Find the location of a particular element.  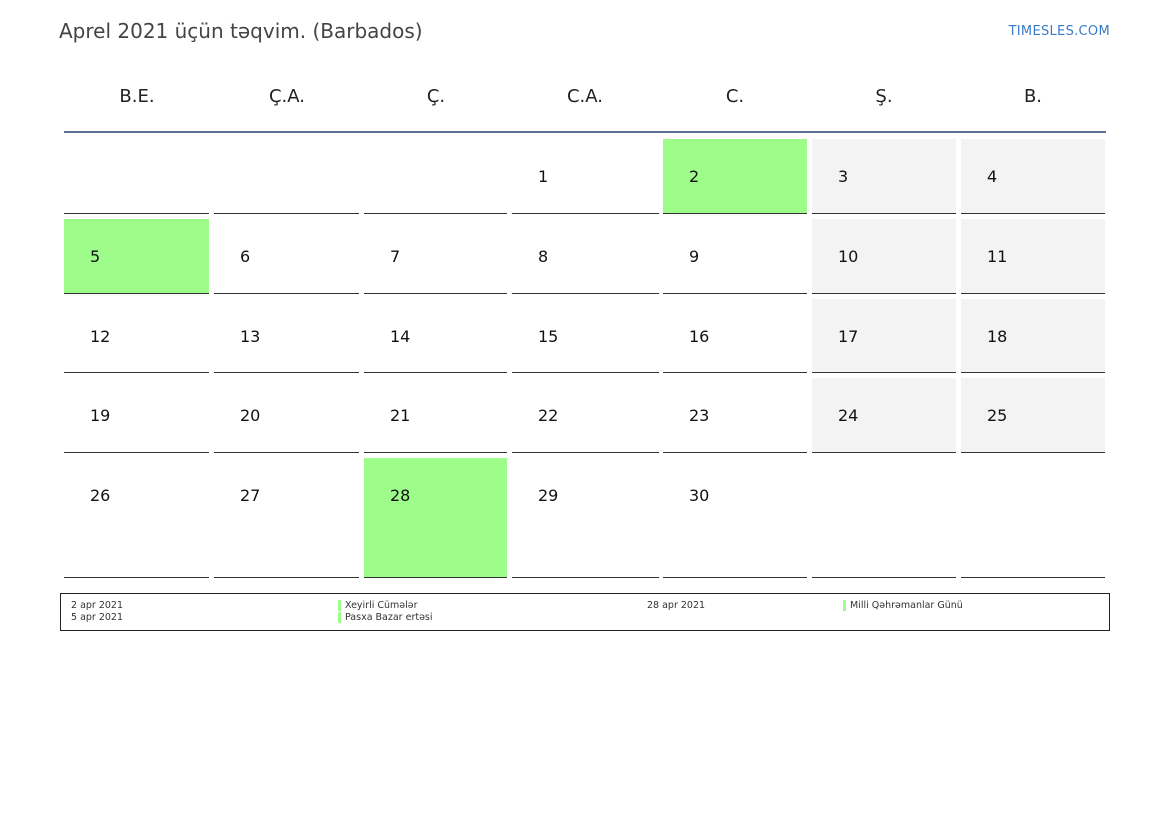

day-number: 4 is located at coordinates (992, 176).